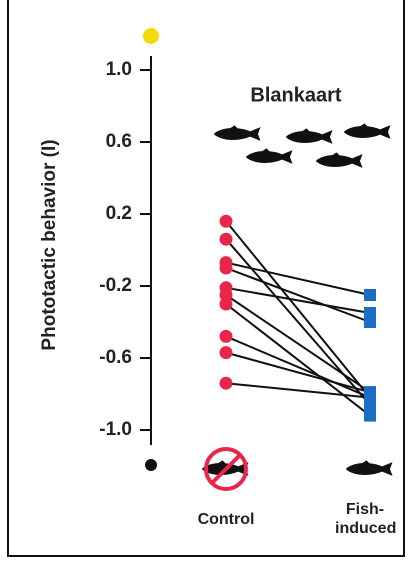 This screenshot has height=565, width=412. I want to click on y-tick-label: -0.6, so click(115, 357).